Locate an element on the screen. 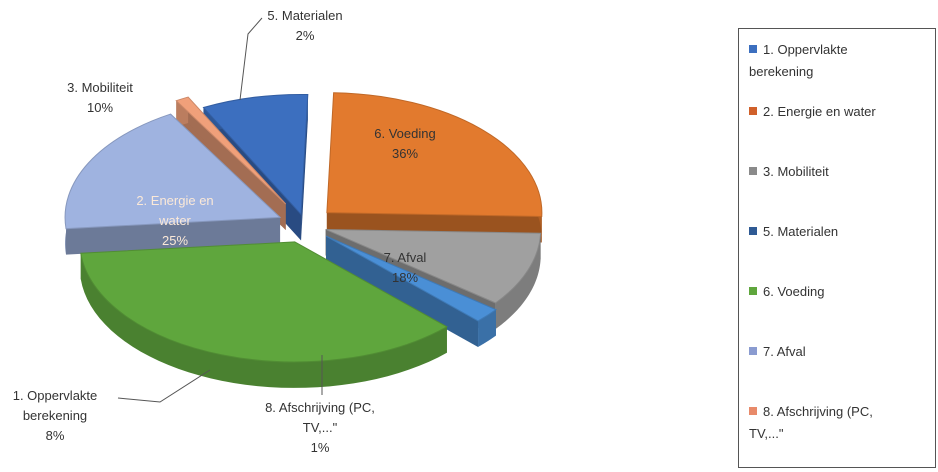 This screenshot has width=938, height=472. legend-label: 1. Oppervlakte is located at coordinates (805, 49).